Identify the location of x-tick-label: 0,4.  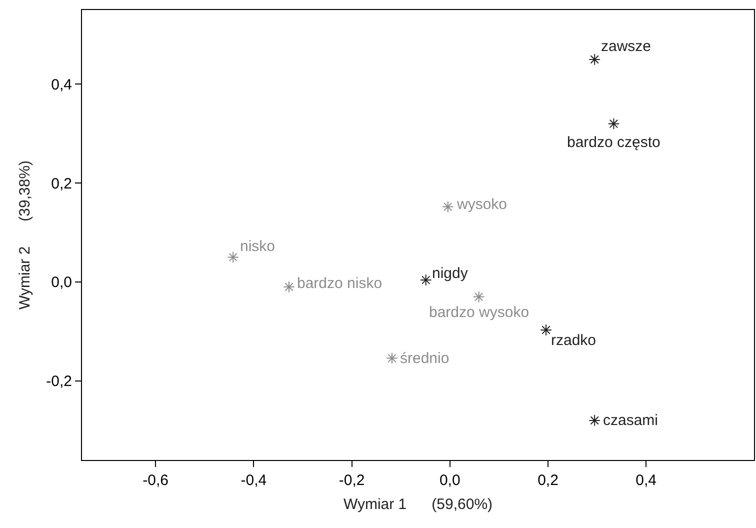
(646, 480).